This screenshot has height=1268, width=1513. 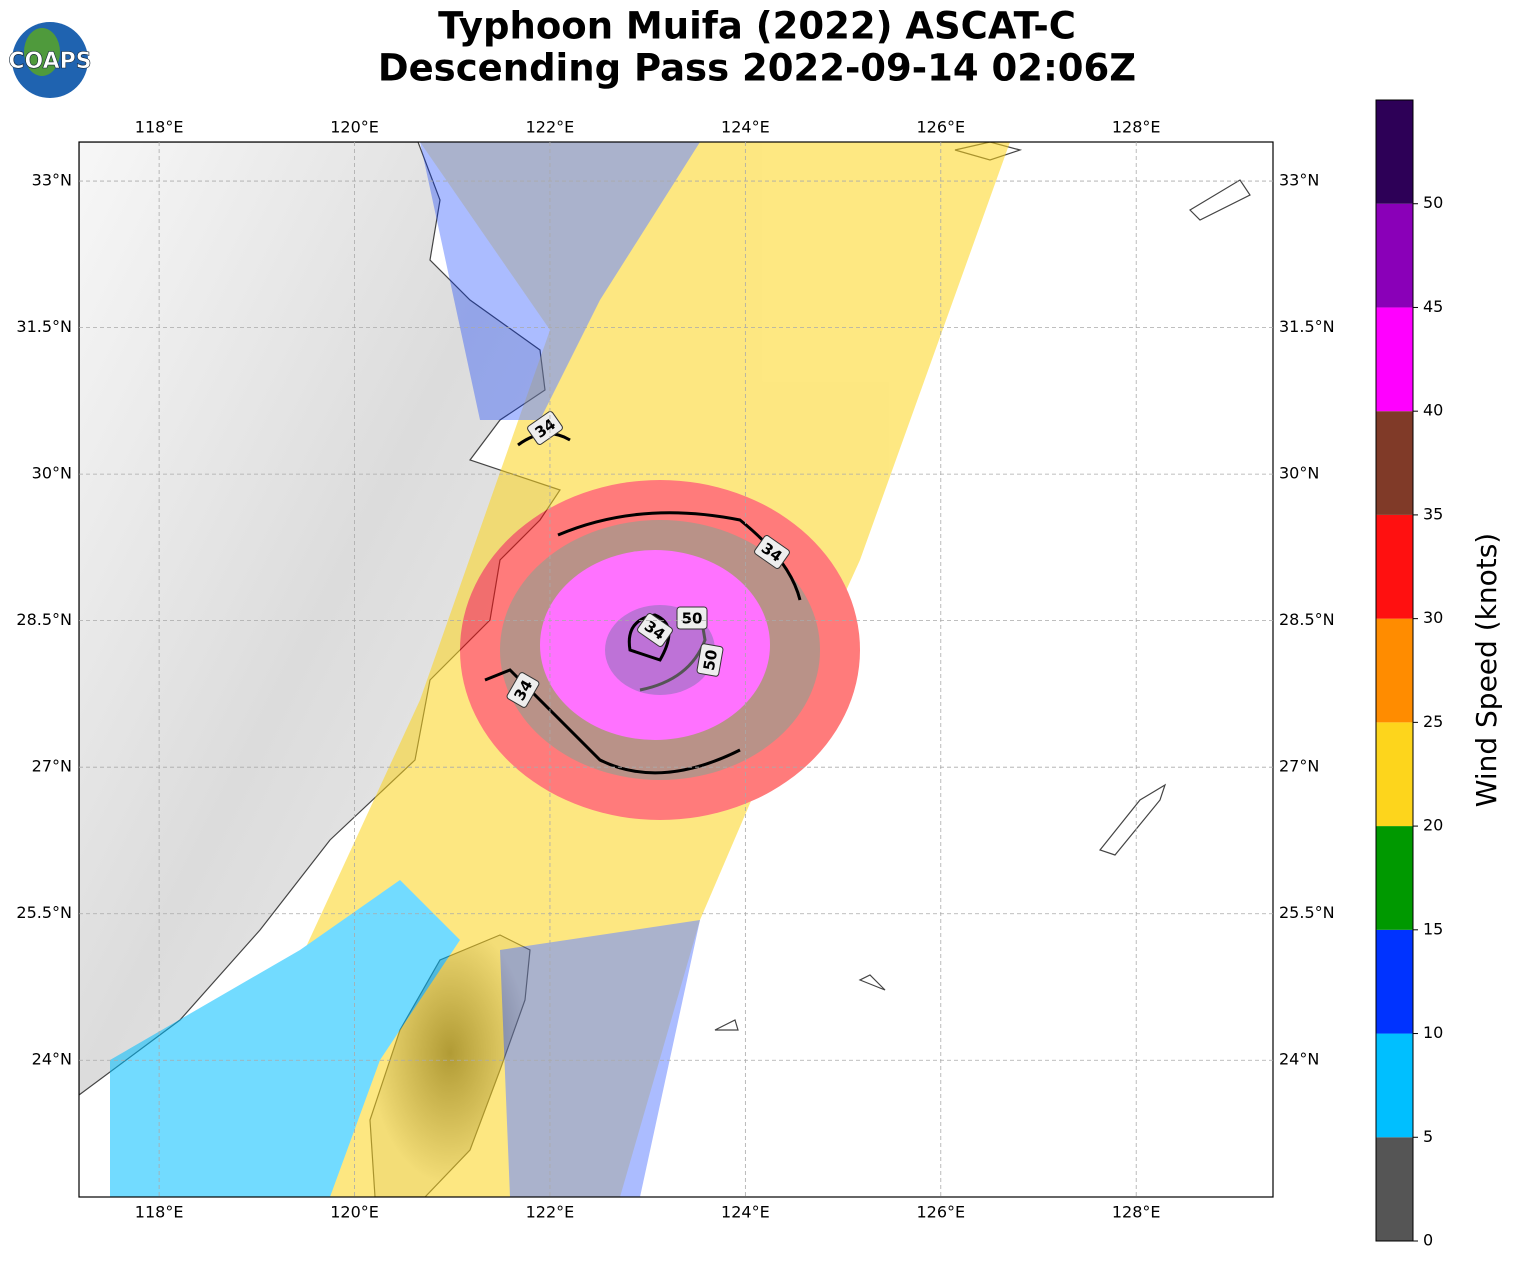 What do you see at coordinates (757, 26) in the screenshot?
I see `title-line-1: Typhoon Muifa (2022) ASCAT-C` at bounding box center [757, 26].